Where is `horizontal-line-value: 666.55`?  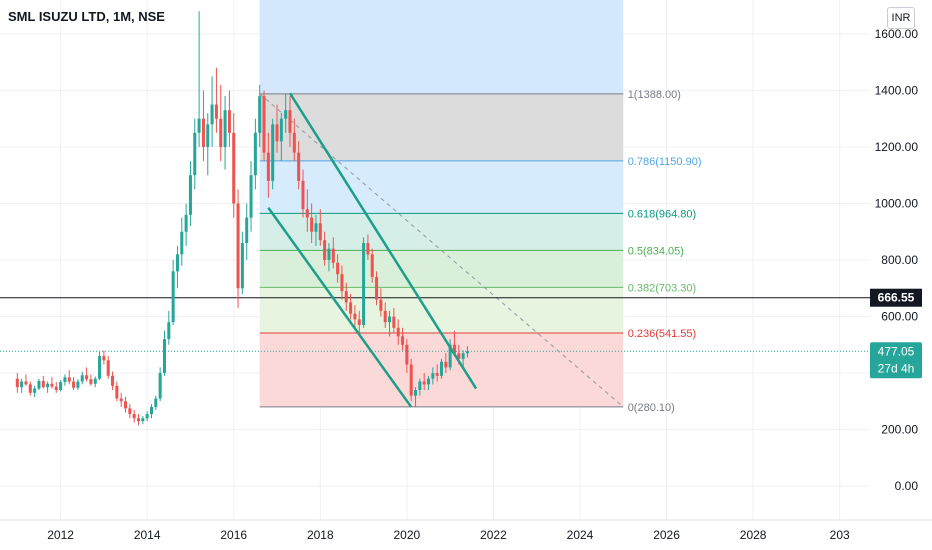
horizontal-line-value: 666.55 is located at coordinates (896, 298).